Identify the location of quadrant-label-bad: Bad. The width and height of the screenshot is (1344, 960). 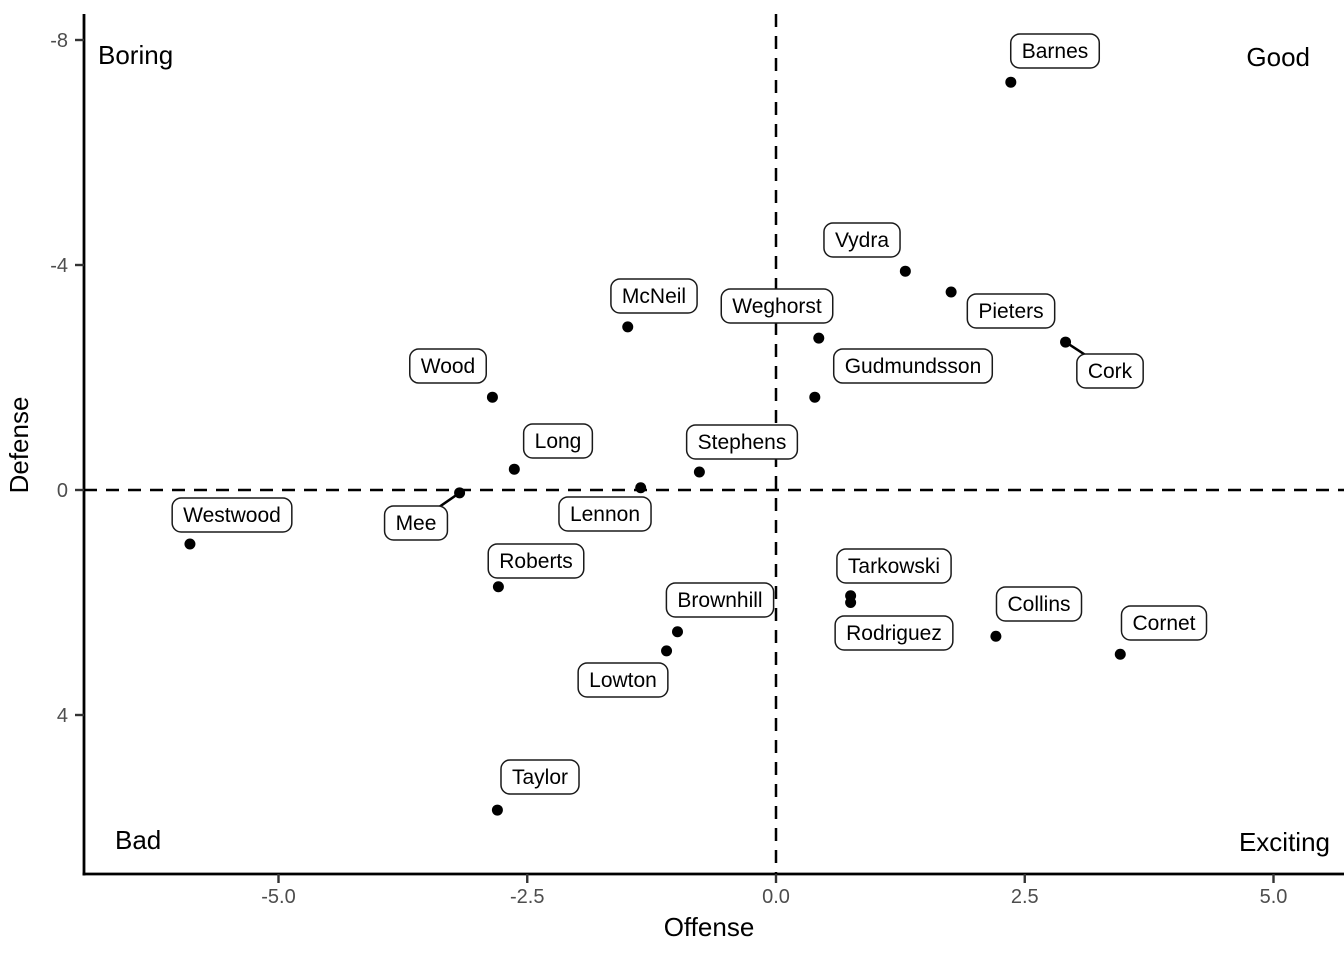
(138, 840).